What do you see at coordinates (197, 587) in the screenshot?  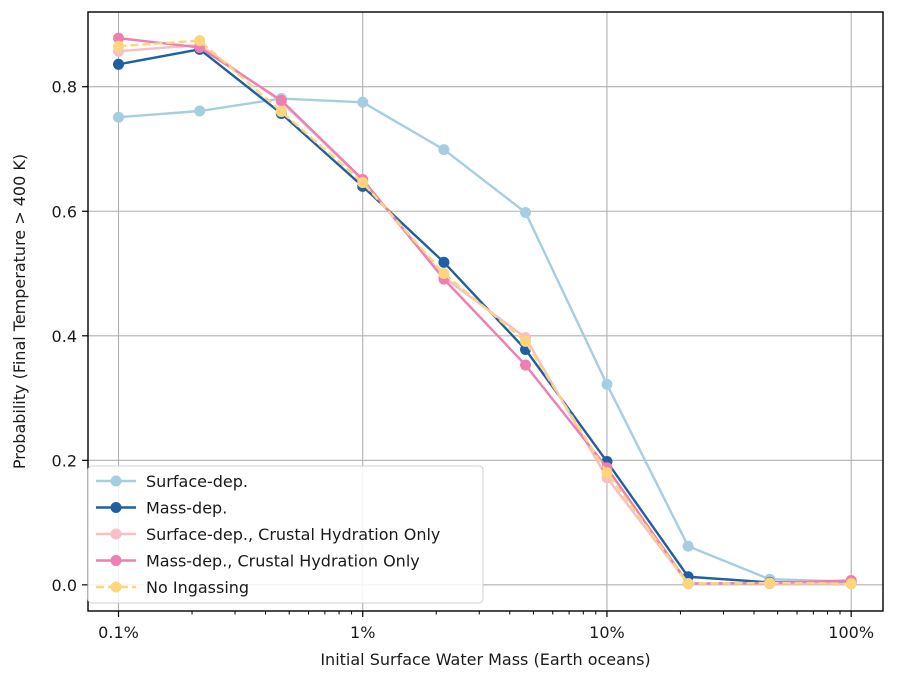 I see `legend-label: No Ingassing` at bounding box center [197, 587].